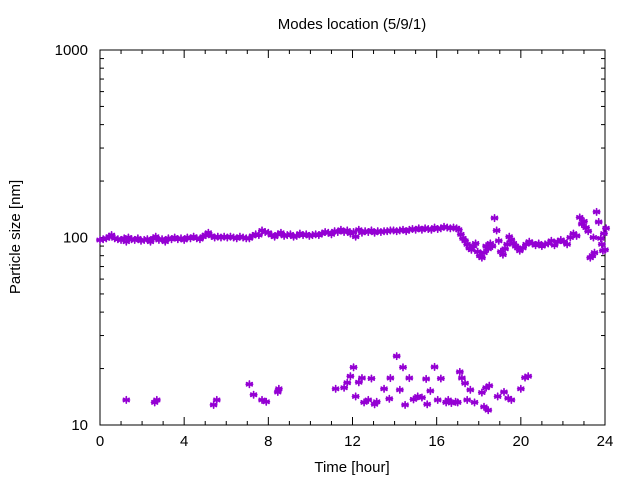  What do you see at coordinates (75, 238) in the screenshot?
I see `y-tick-label: 100` at bounding box center [75, 238].